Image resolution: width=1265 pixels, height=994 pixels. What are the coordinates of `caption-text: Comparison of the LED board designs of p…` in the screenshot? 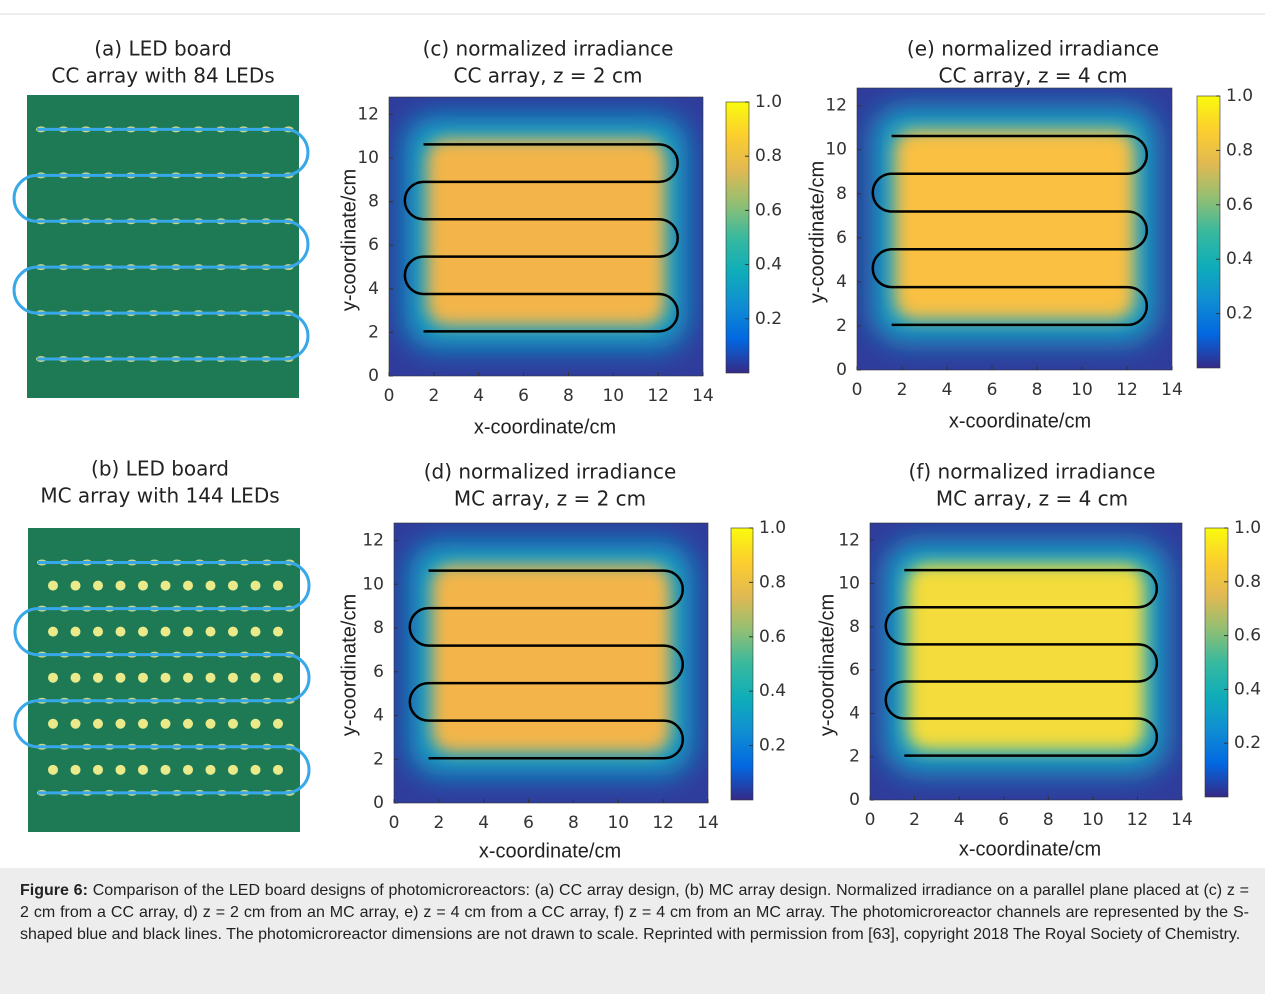 It's located at (635, 912).